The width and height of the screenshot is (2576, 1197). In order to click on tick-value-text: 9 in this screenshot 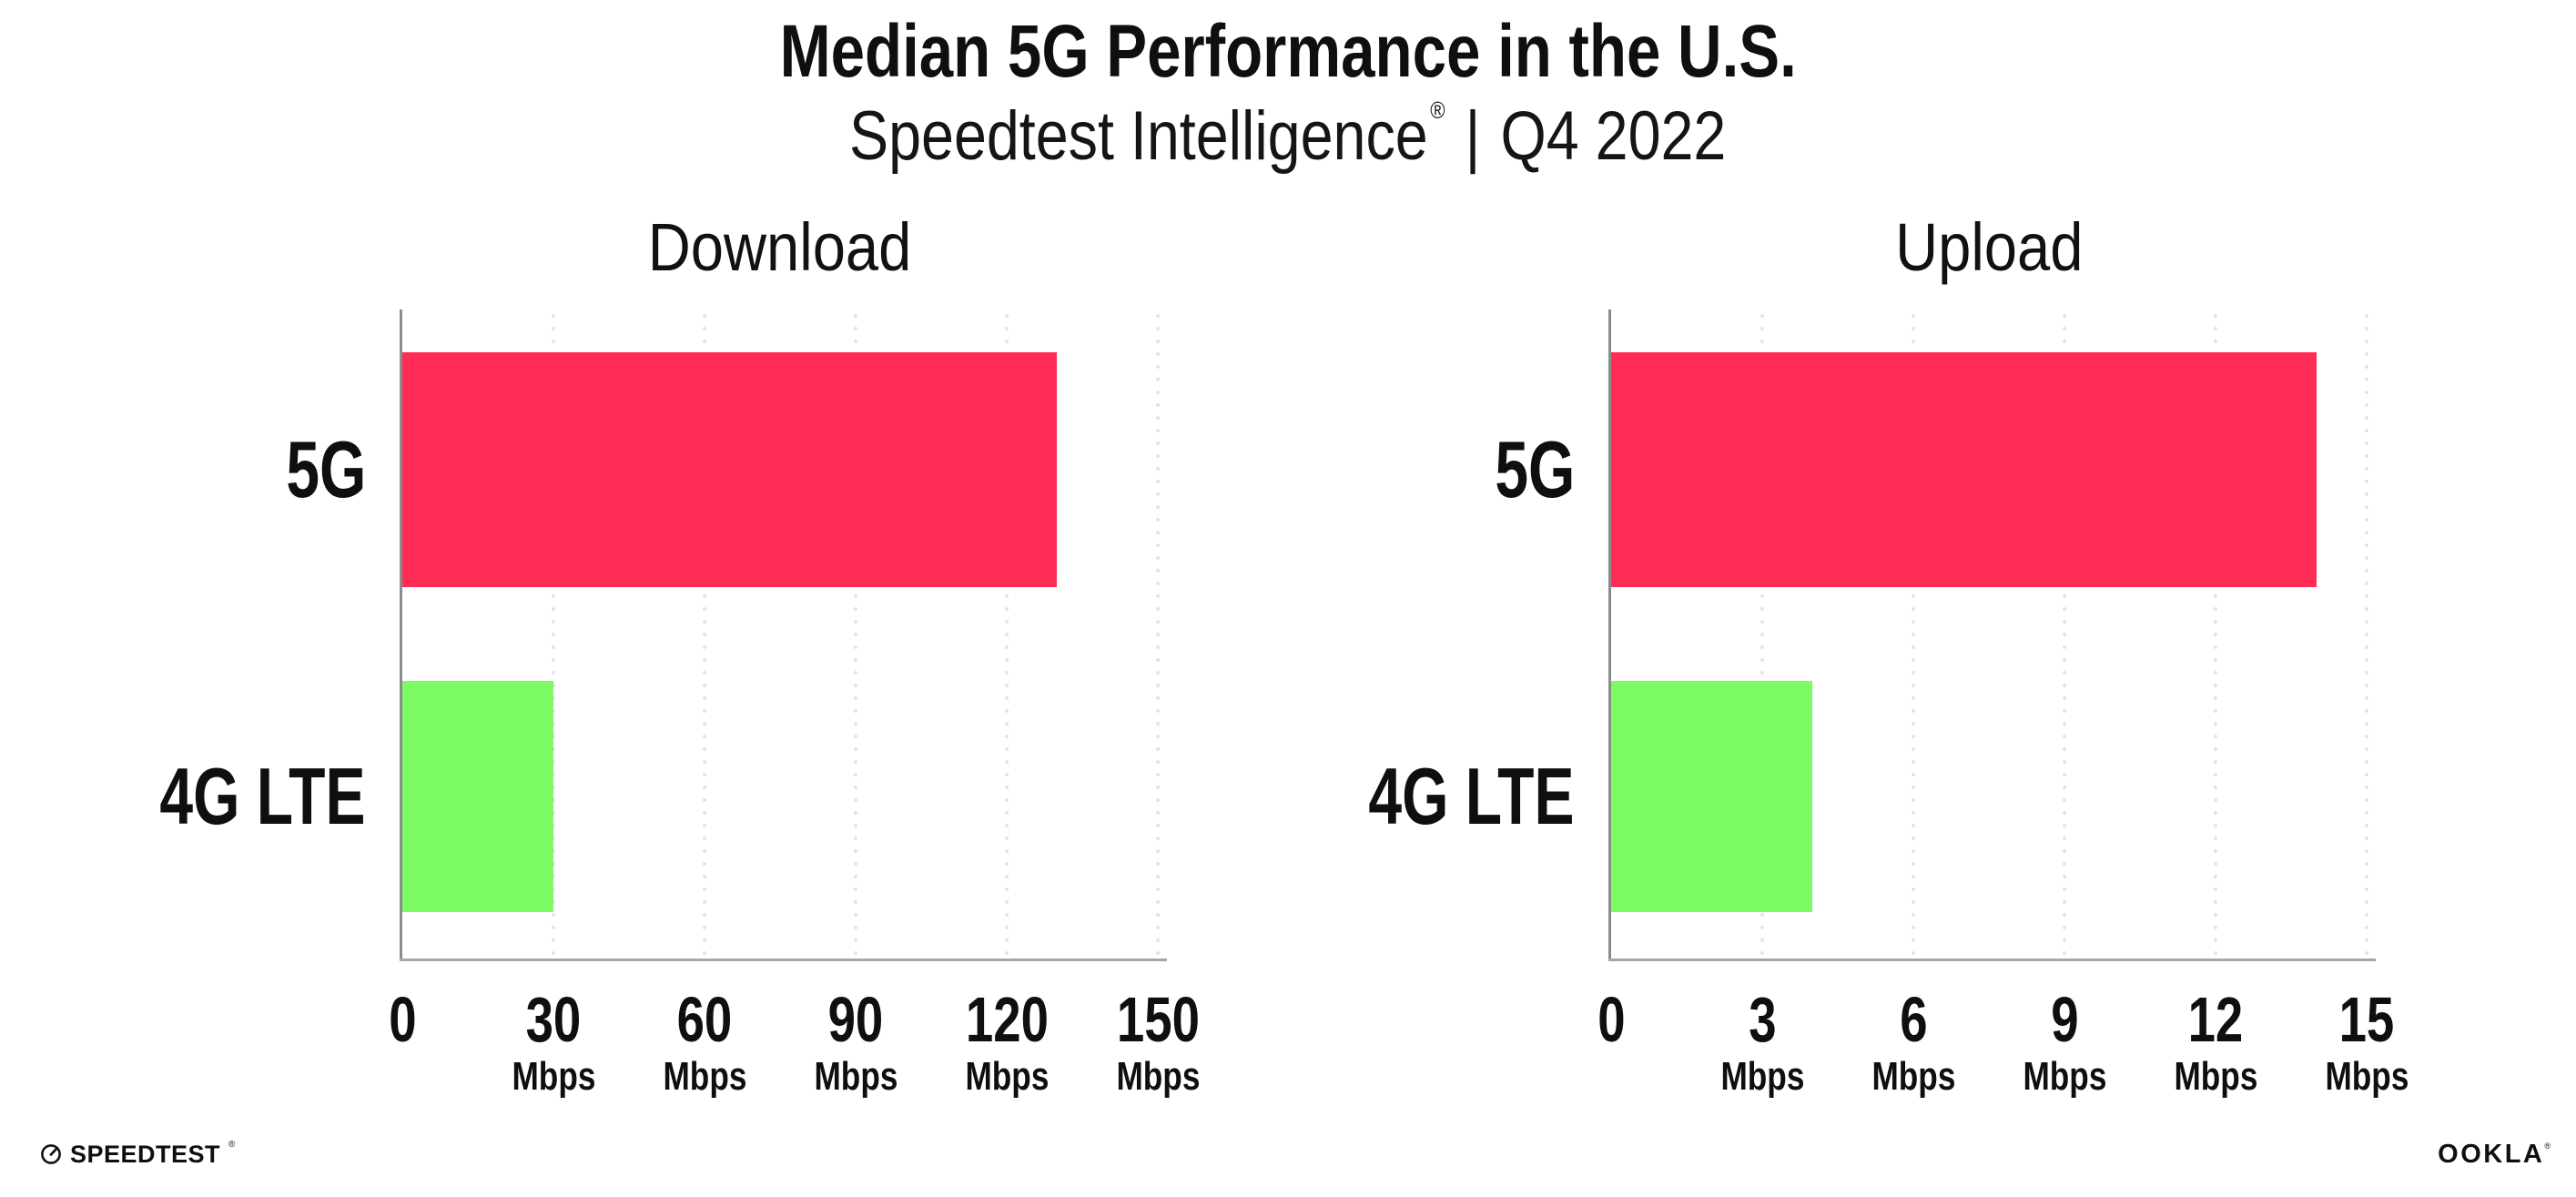, I will do `click(2064, 1020)`.